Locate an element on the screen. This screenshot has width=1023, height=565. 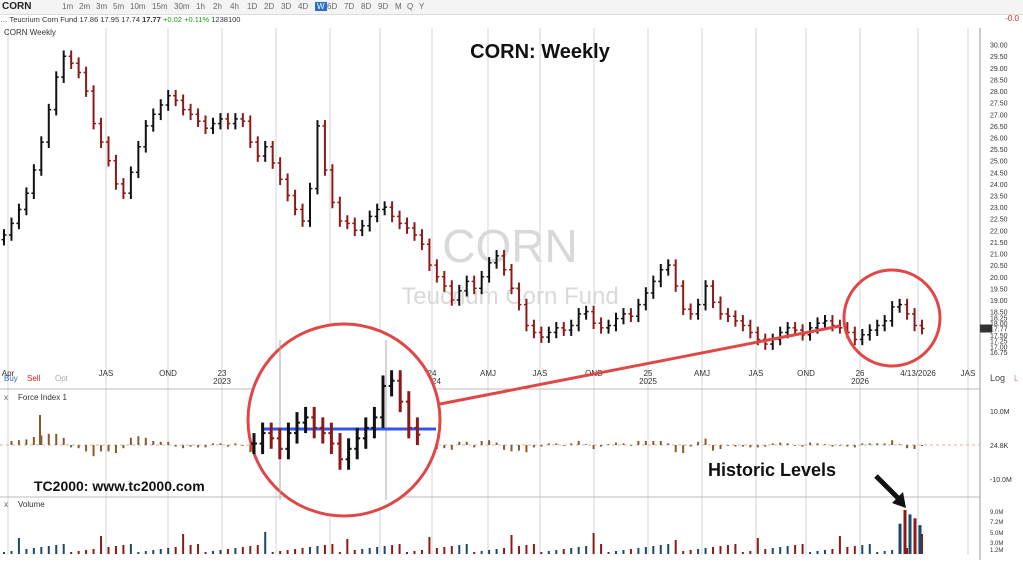
volume-close-icon: x is located at coordinates (6, 504).